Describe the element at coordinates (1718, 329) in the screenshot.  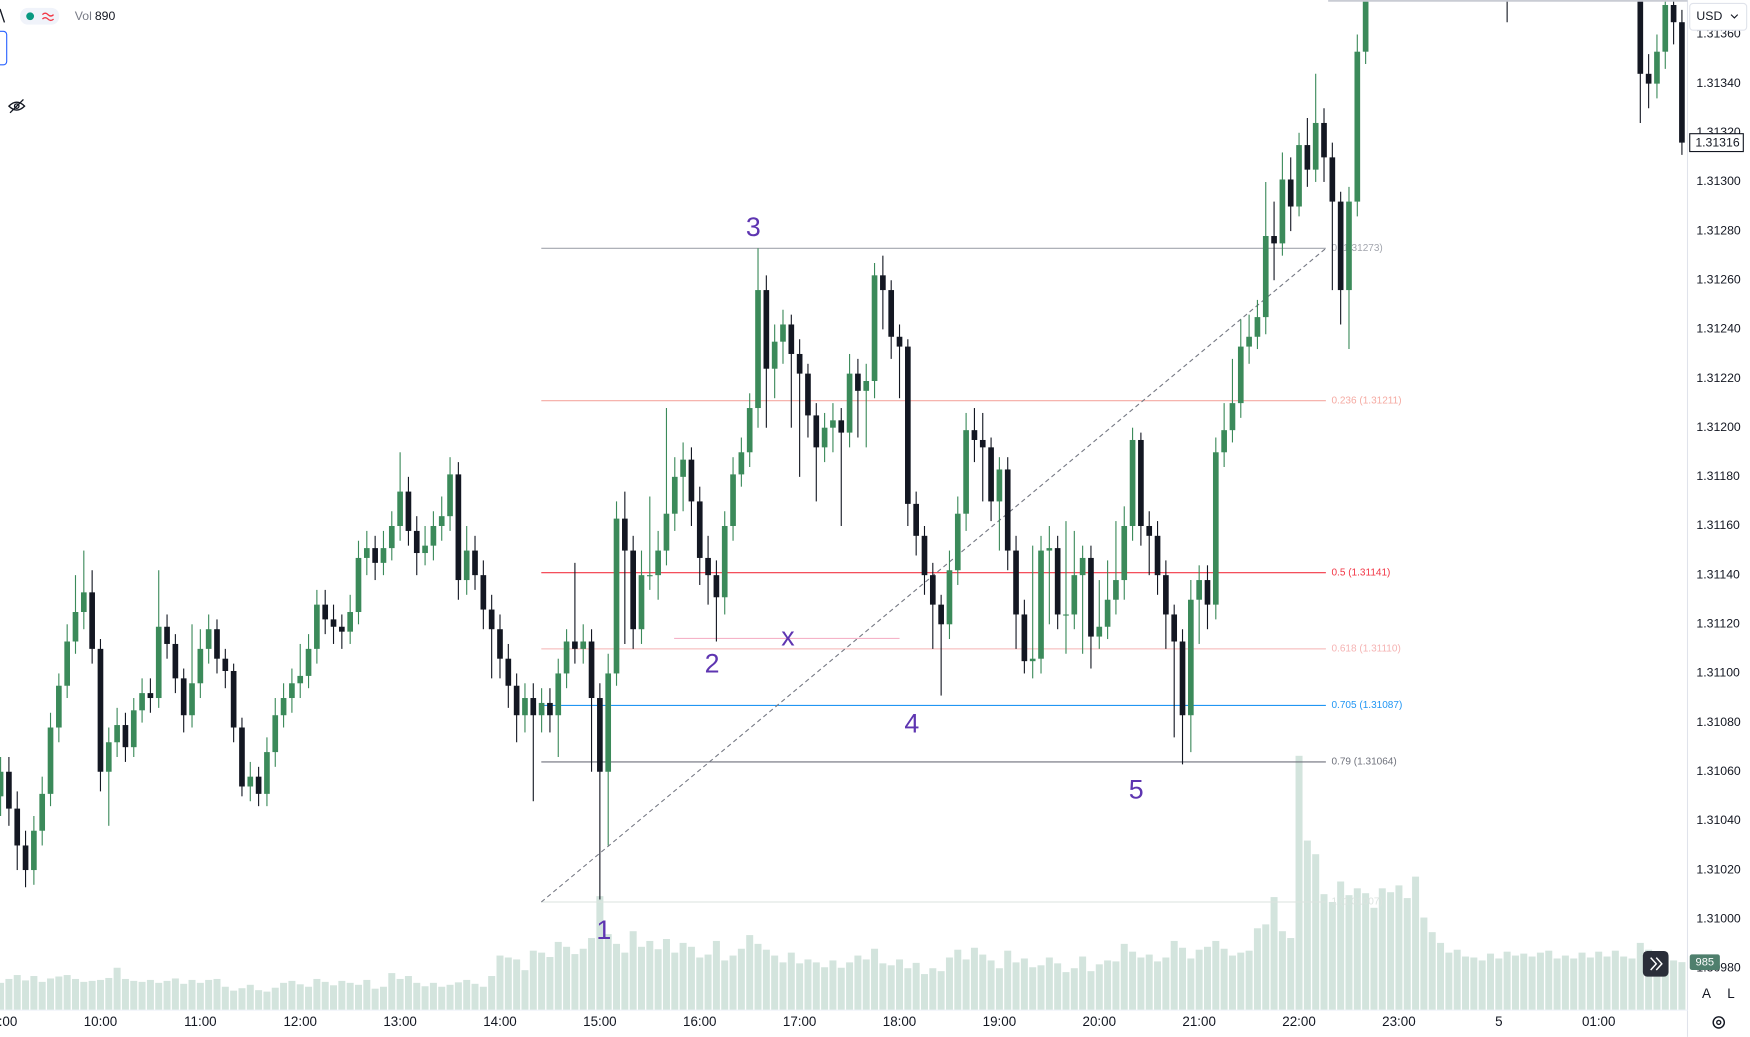
I see `y-tick-label: 1.31240` at that location.